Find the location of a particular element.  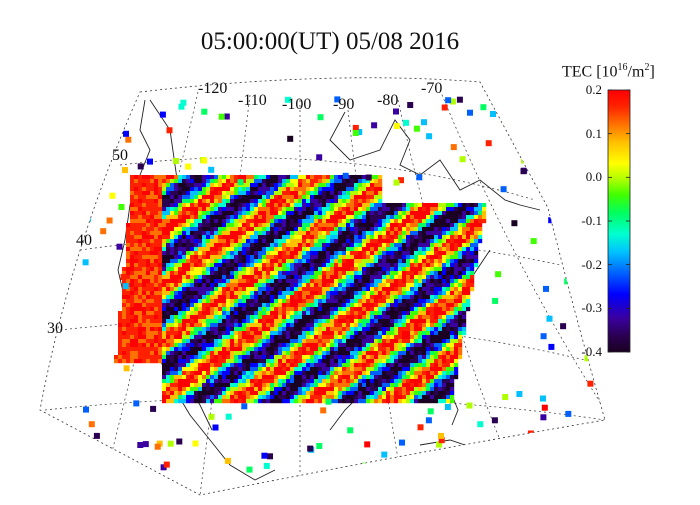

lon-label-120: -120 is located at coordinates (213, 88).